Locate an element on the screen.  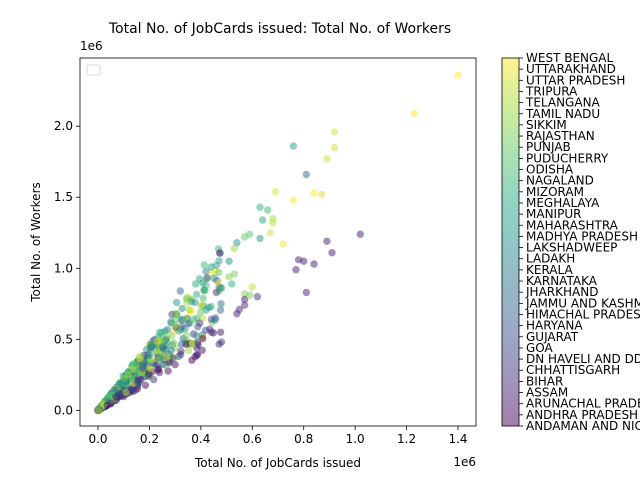
y-scale-label: 1e6 is located at coordinates (91, 46).